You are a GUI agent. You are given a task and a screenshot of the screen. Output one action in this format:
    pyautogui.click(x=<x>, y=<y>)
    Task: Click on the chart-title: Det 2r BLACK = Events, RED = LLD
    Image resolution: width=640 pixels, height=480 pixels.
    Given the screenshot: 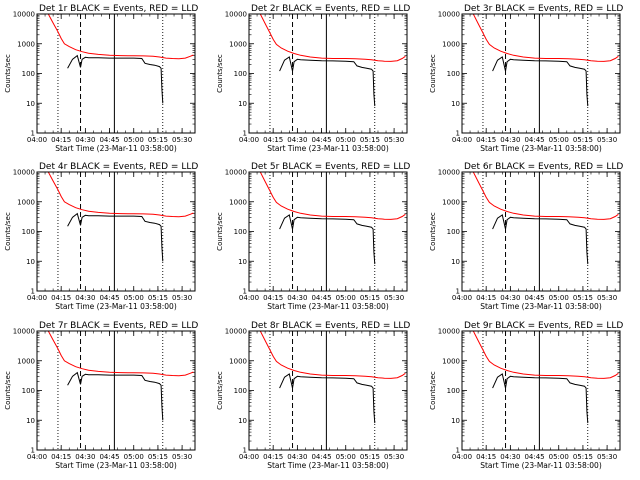 What is the action you would take?
    pyautogui.click(x=330, y=9)
    